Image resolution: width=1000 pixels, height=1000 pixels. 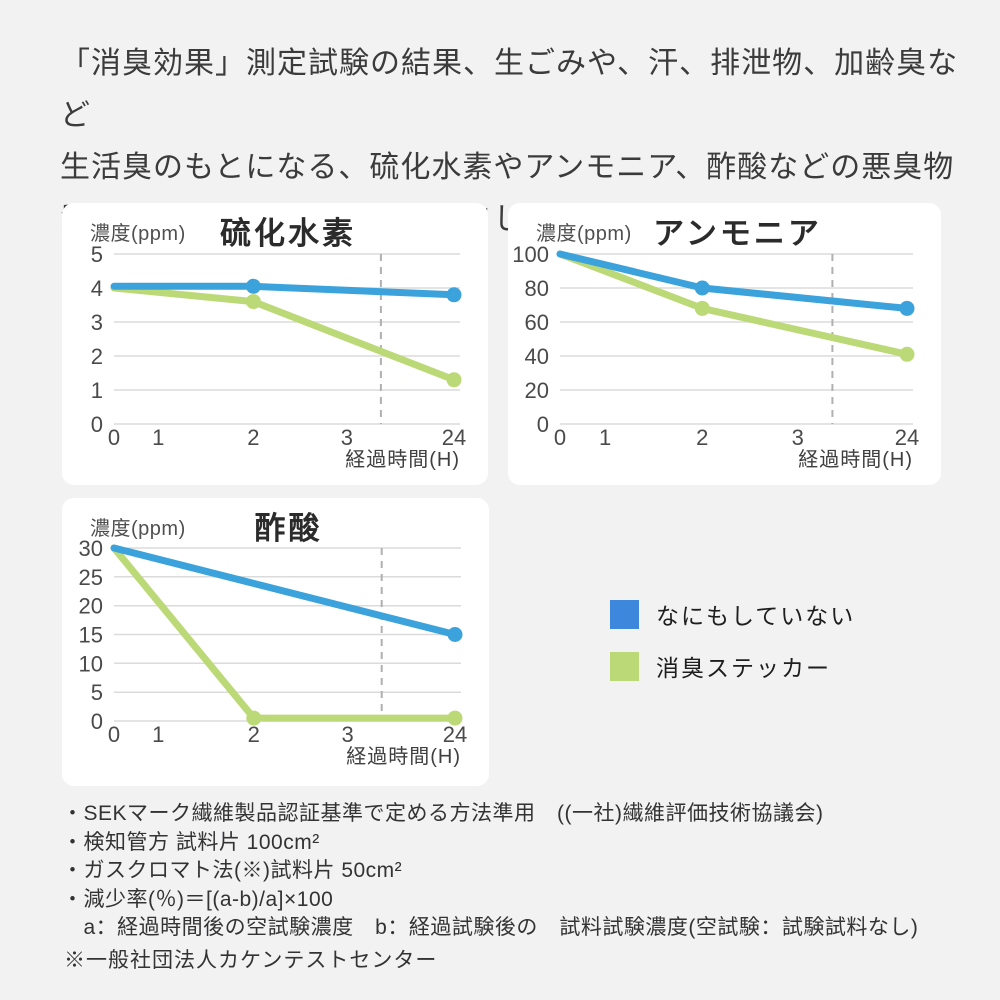 I want to click on svg-text: 15, so click(x=91, y=635).